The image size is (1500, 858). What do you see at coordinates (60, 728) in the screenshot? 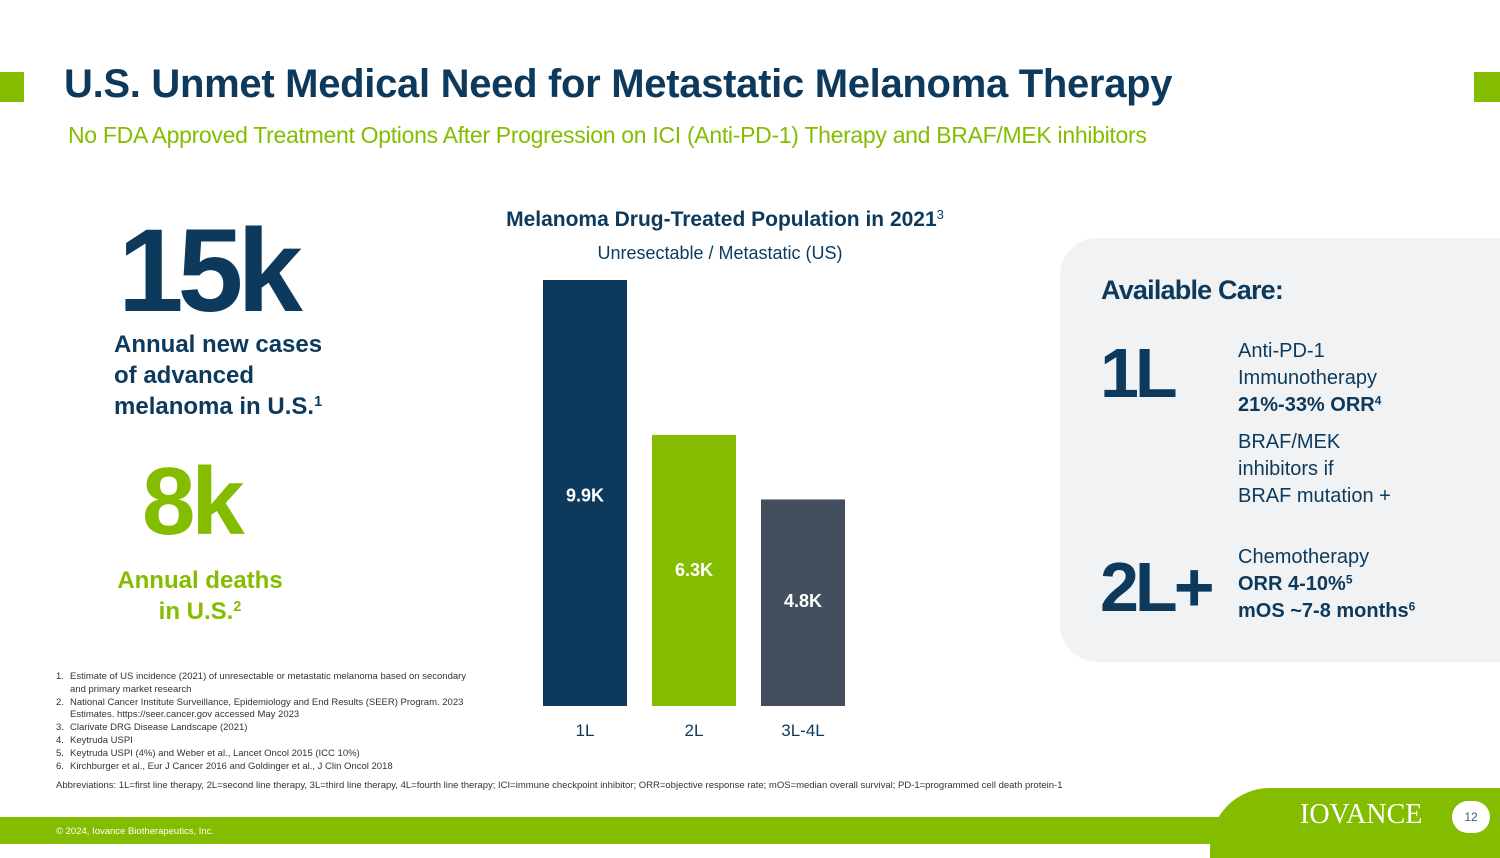
I see `footnote-number: 3.` at bounding box center [60, 728].